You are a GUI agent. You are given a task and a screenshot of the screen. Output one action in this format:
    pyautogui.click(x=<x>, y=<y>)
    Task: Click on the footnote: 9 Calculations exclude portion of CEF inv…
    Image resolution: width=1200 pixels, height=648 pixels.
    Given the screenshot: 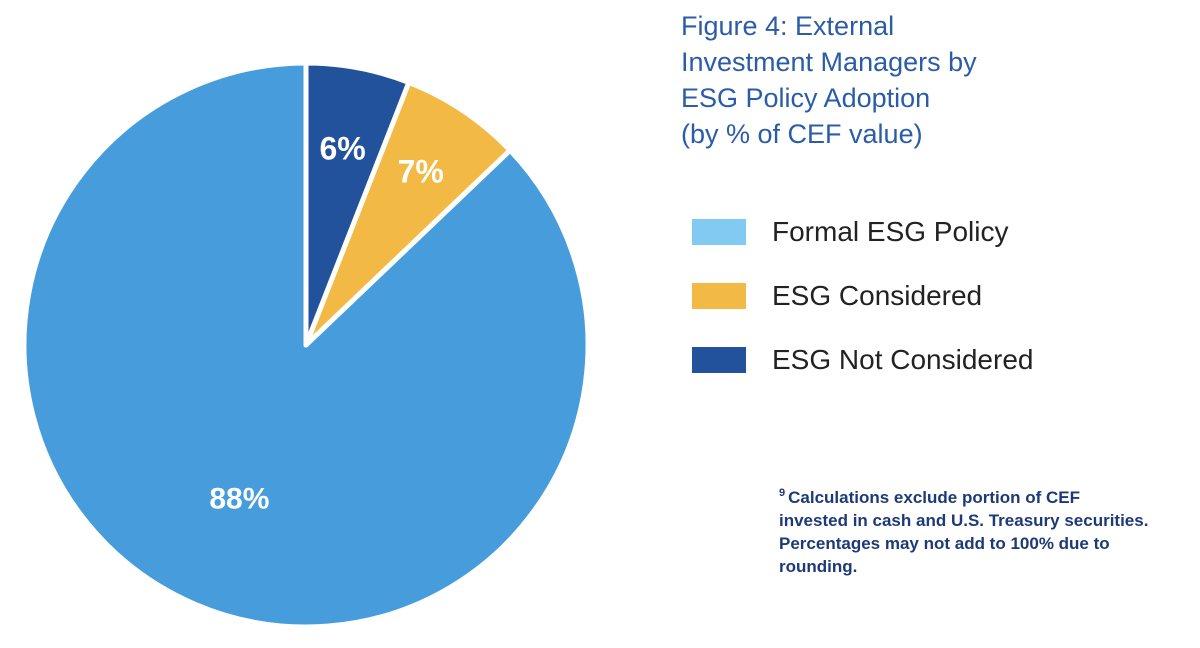 What is the action you would take?
    pyautogui.click(x=989, y=530)
    